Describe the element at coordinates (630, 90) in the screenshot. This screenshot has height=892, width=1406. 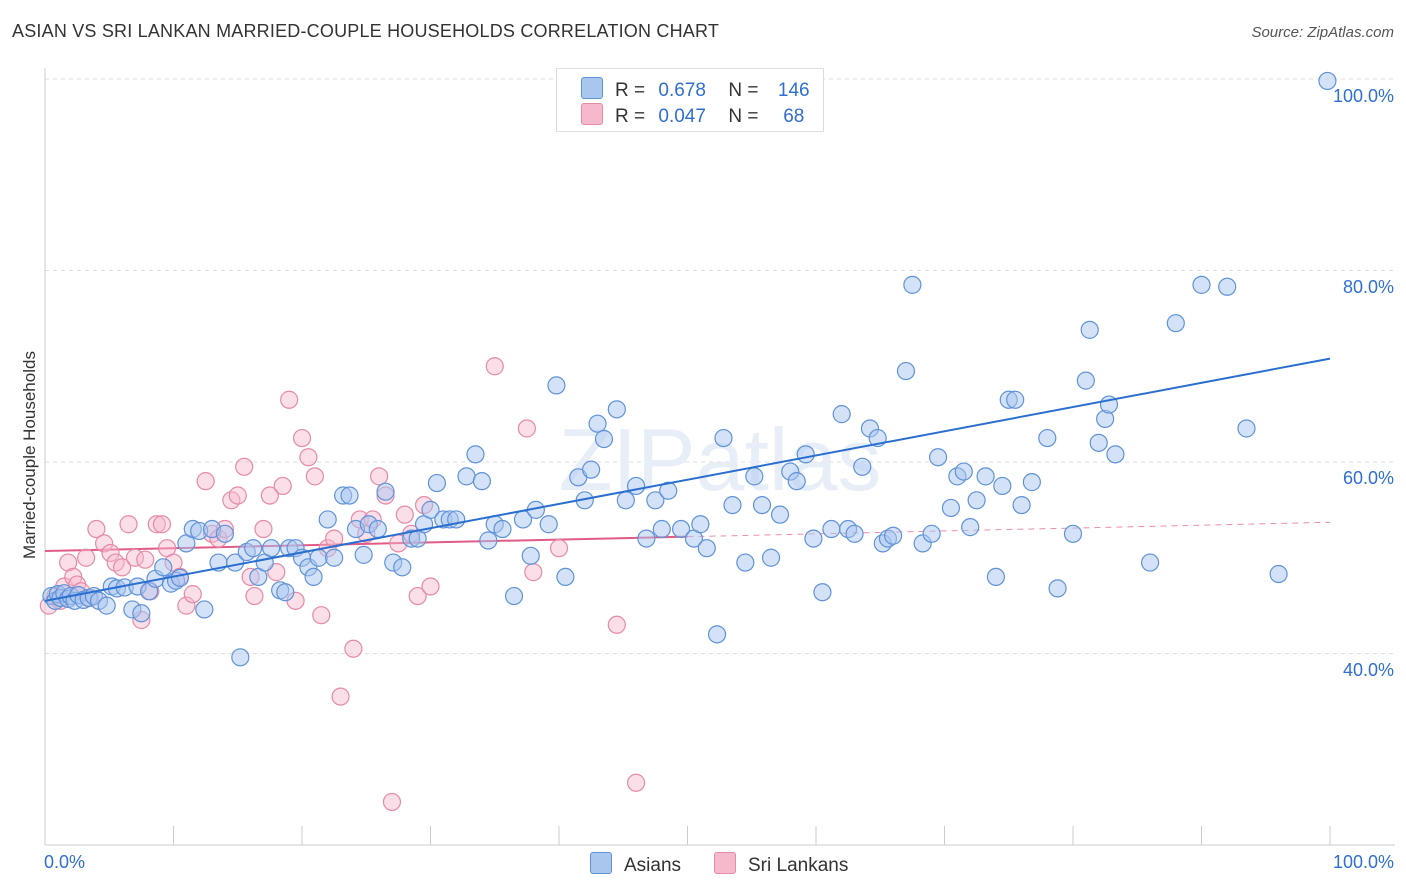
I see `r-label: R =` at that location.